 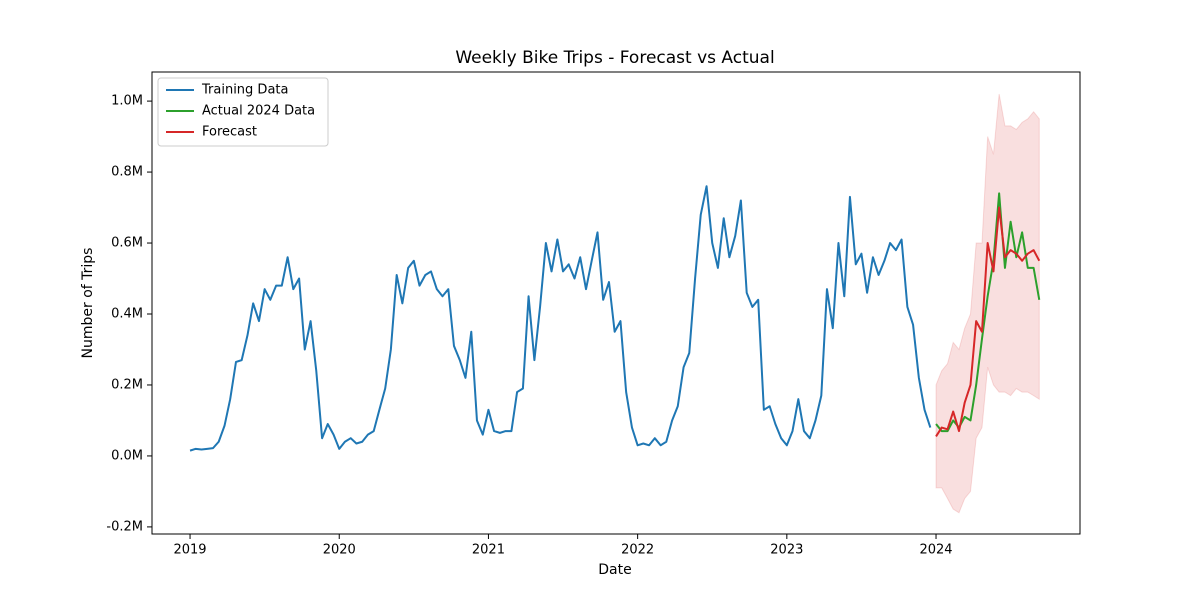 What do you see at coordinates (127, 314) in the screenshot?
I see `y-tick-label: 0.4M` at bounding box center [127, 314].